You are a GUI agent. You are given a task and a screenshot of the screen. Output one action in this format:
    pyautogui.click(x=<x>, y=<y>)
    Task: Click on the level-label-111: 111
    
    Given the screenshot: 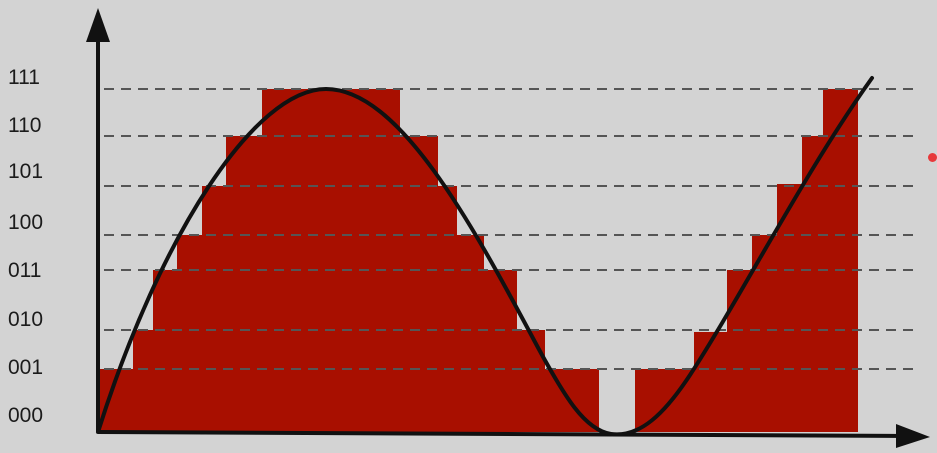 What is the action you would take?
    pyautogui.click(x=24, y=77)
    